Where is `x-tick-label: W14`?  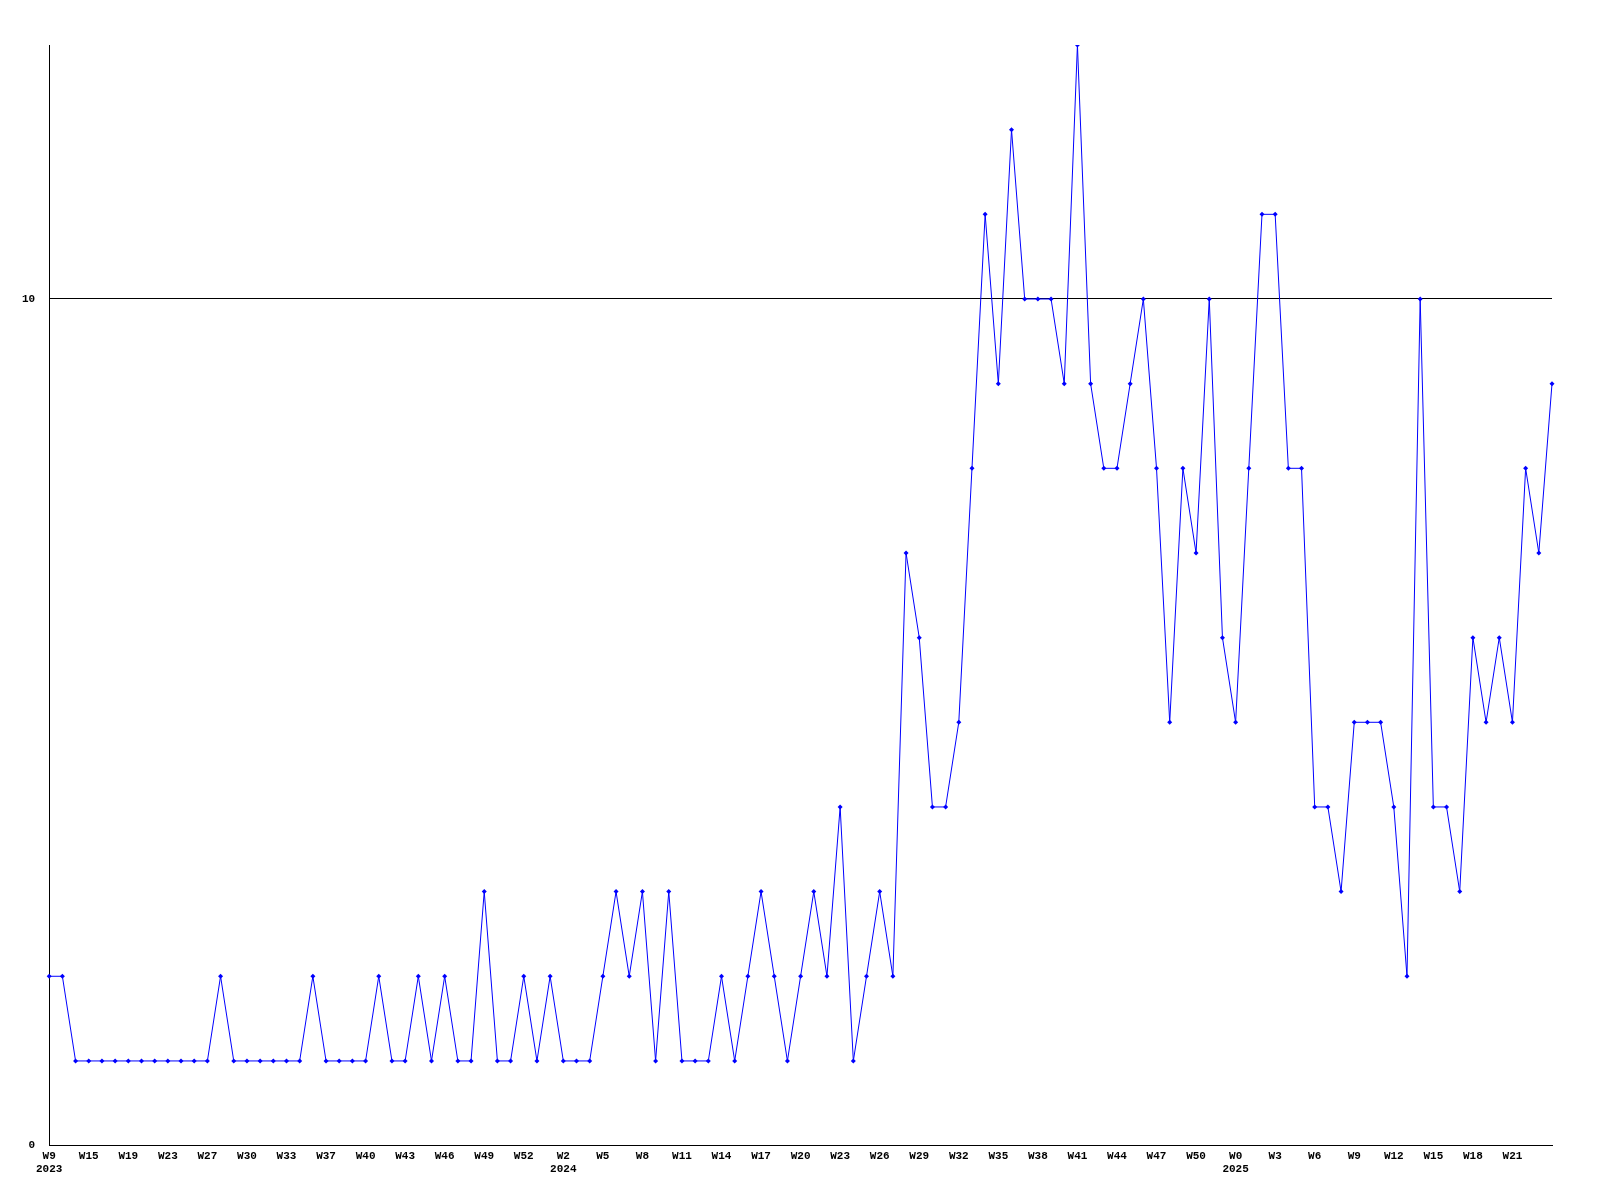 x-tick-label: W14 is located at coordinates (721, 1155).